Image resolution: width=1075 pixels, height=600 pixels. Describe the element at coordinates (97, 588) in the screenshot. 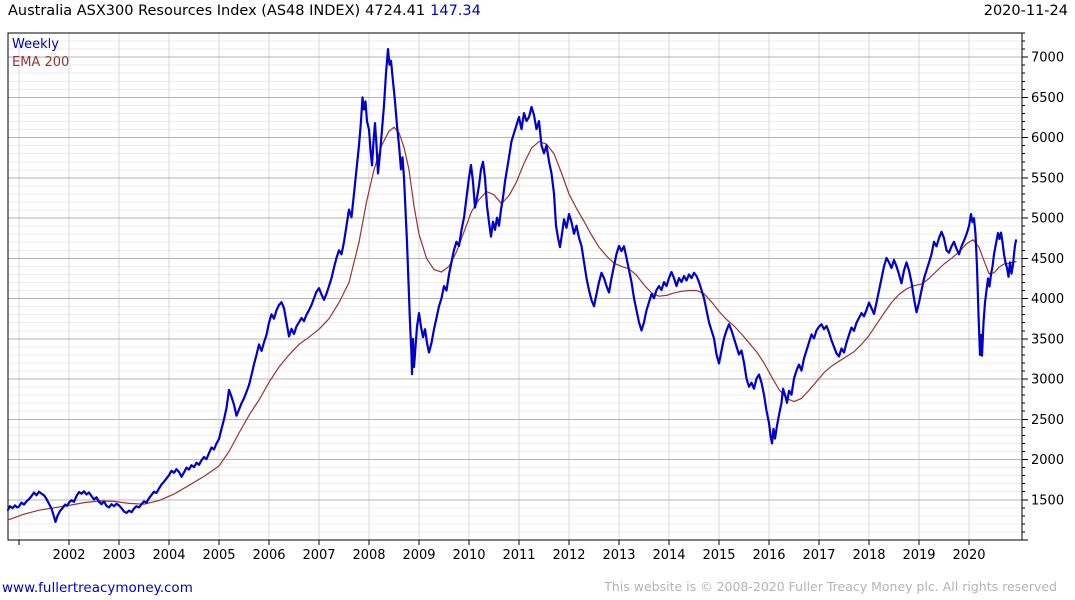

I see `footer-site-link: www.fullertreacymoney.com` at that location.